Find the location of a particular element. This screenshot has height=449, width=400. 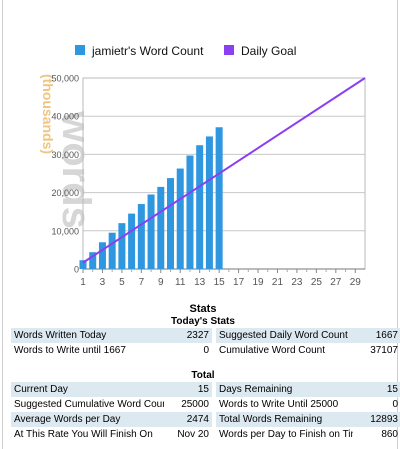

stat-label: Current Day is located at coordinates (87, 389).